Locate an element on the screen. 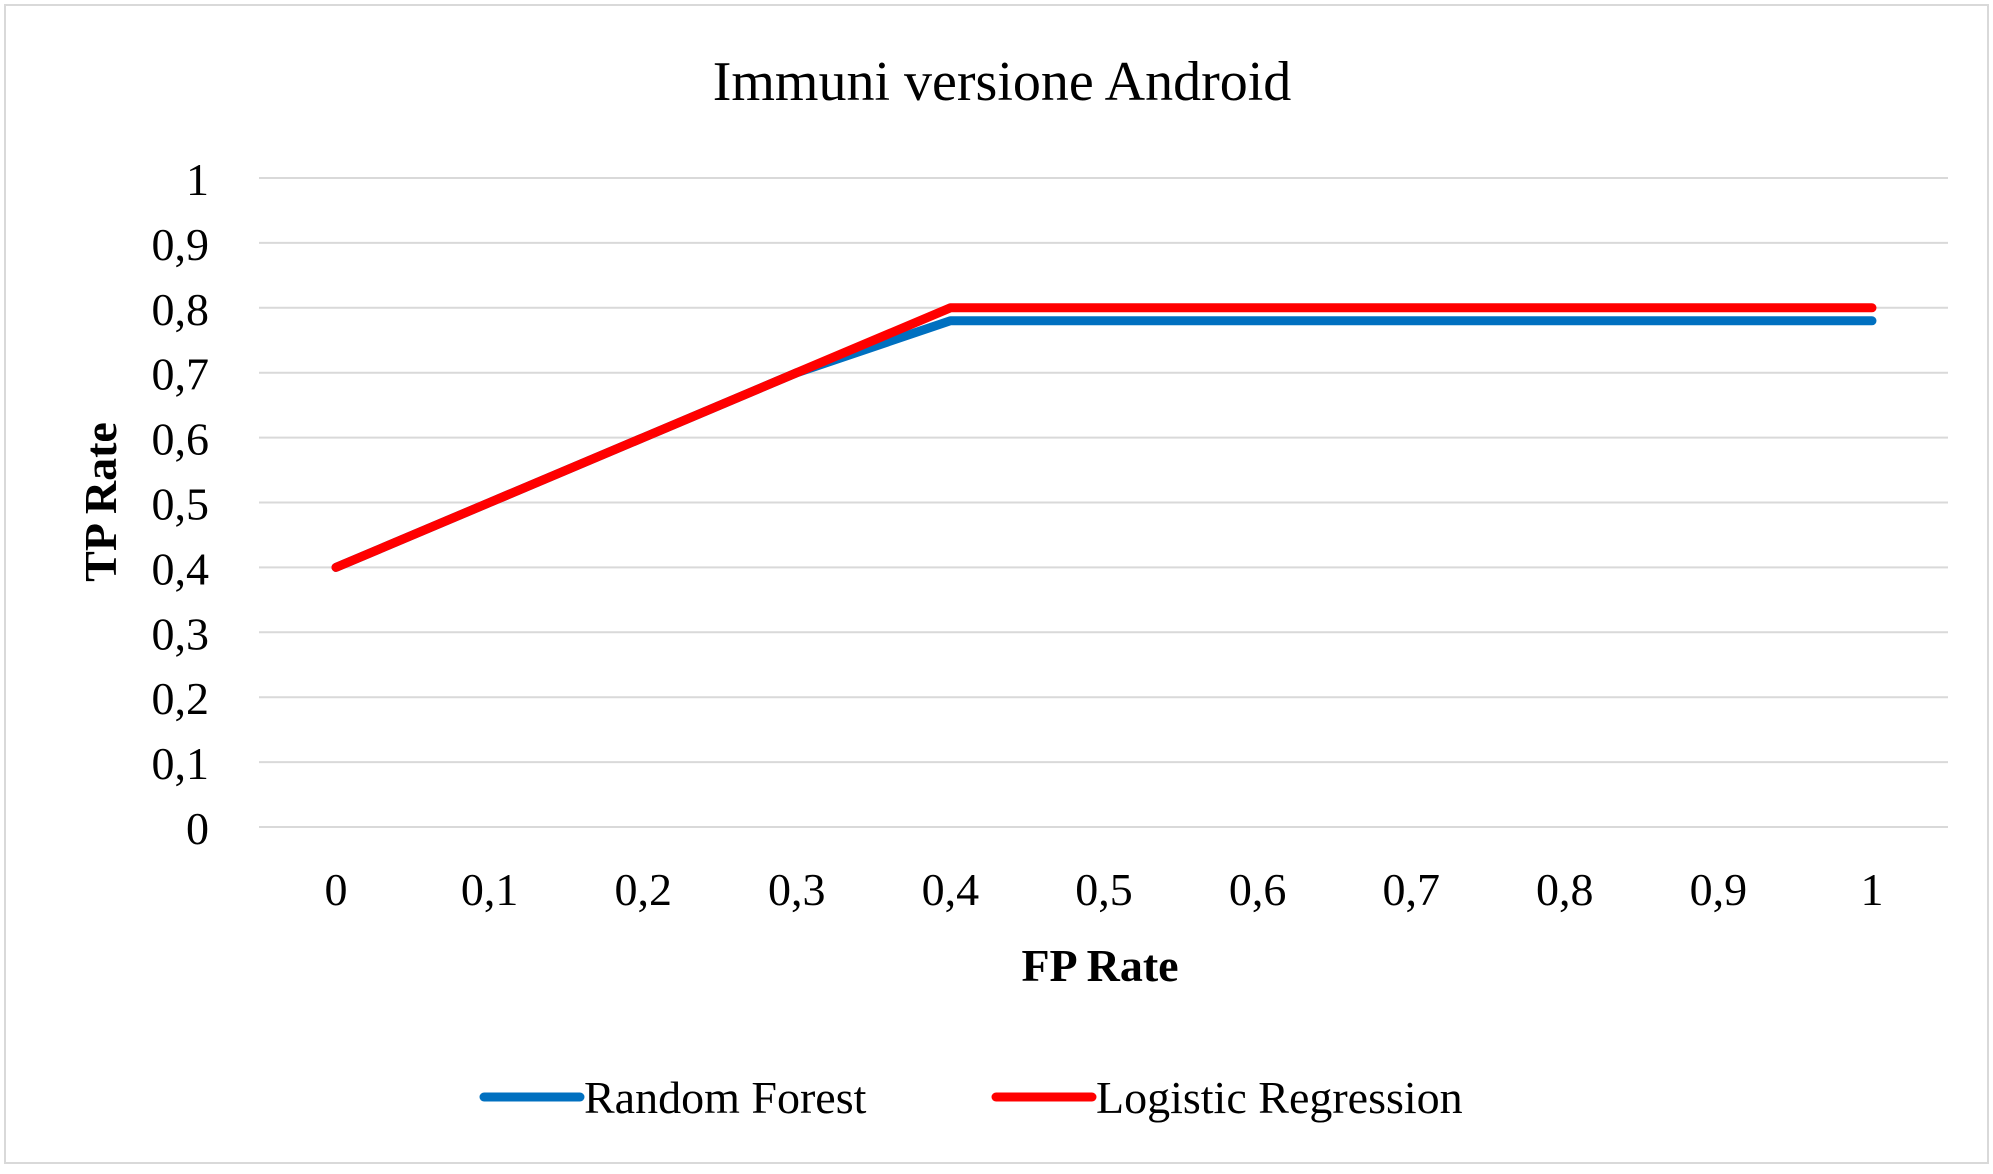 This screenshot has width=1993, height=1174. x-axis-ticks: 0 0,1 0,2 0,3 0,4 0,5 0,6 0,7 0,8 0,9 1 is located at coordinates (1104, 889).